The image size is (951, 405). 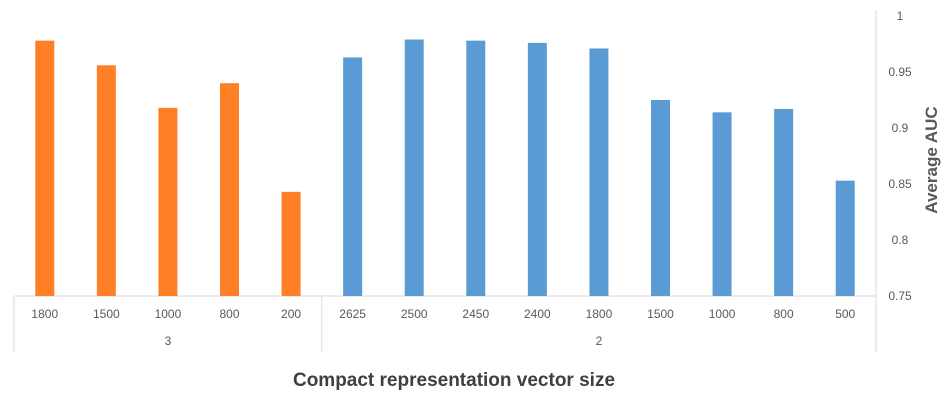 I want to click on y-axis-title: Average AUC, so click(x=931, y=159).